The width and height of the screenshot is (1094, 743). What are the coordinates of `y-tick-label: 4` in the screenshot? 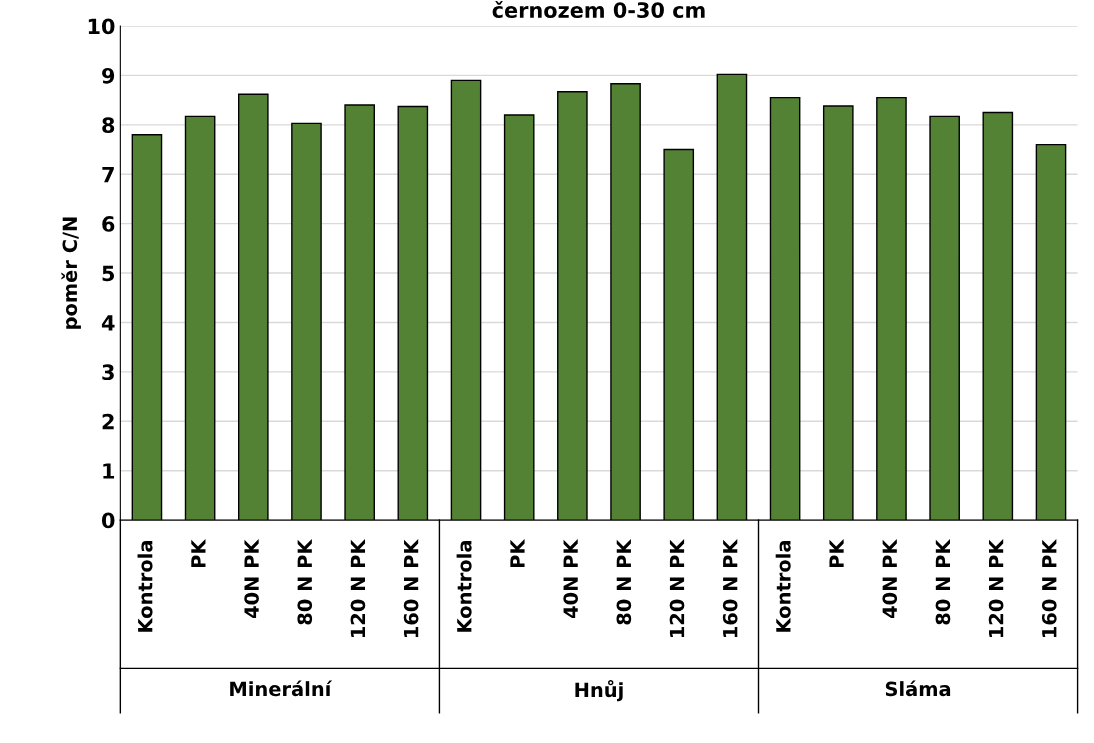 It's located at (108, 323).